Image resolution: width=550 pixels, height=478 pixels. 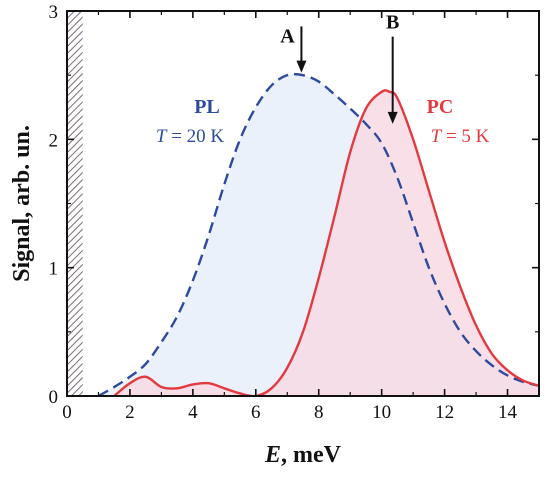 What do you see at coordinates (458, 121) in the screenshot?
I see `pc-annotation: PC T = 5 K` at bounding box center [458, 121].